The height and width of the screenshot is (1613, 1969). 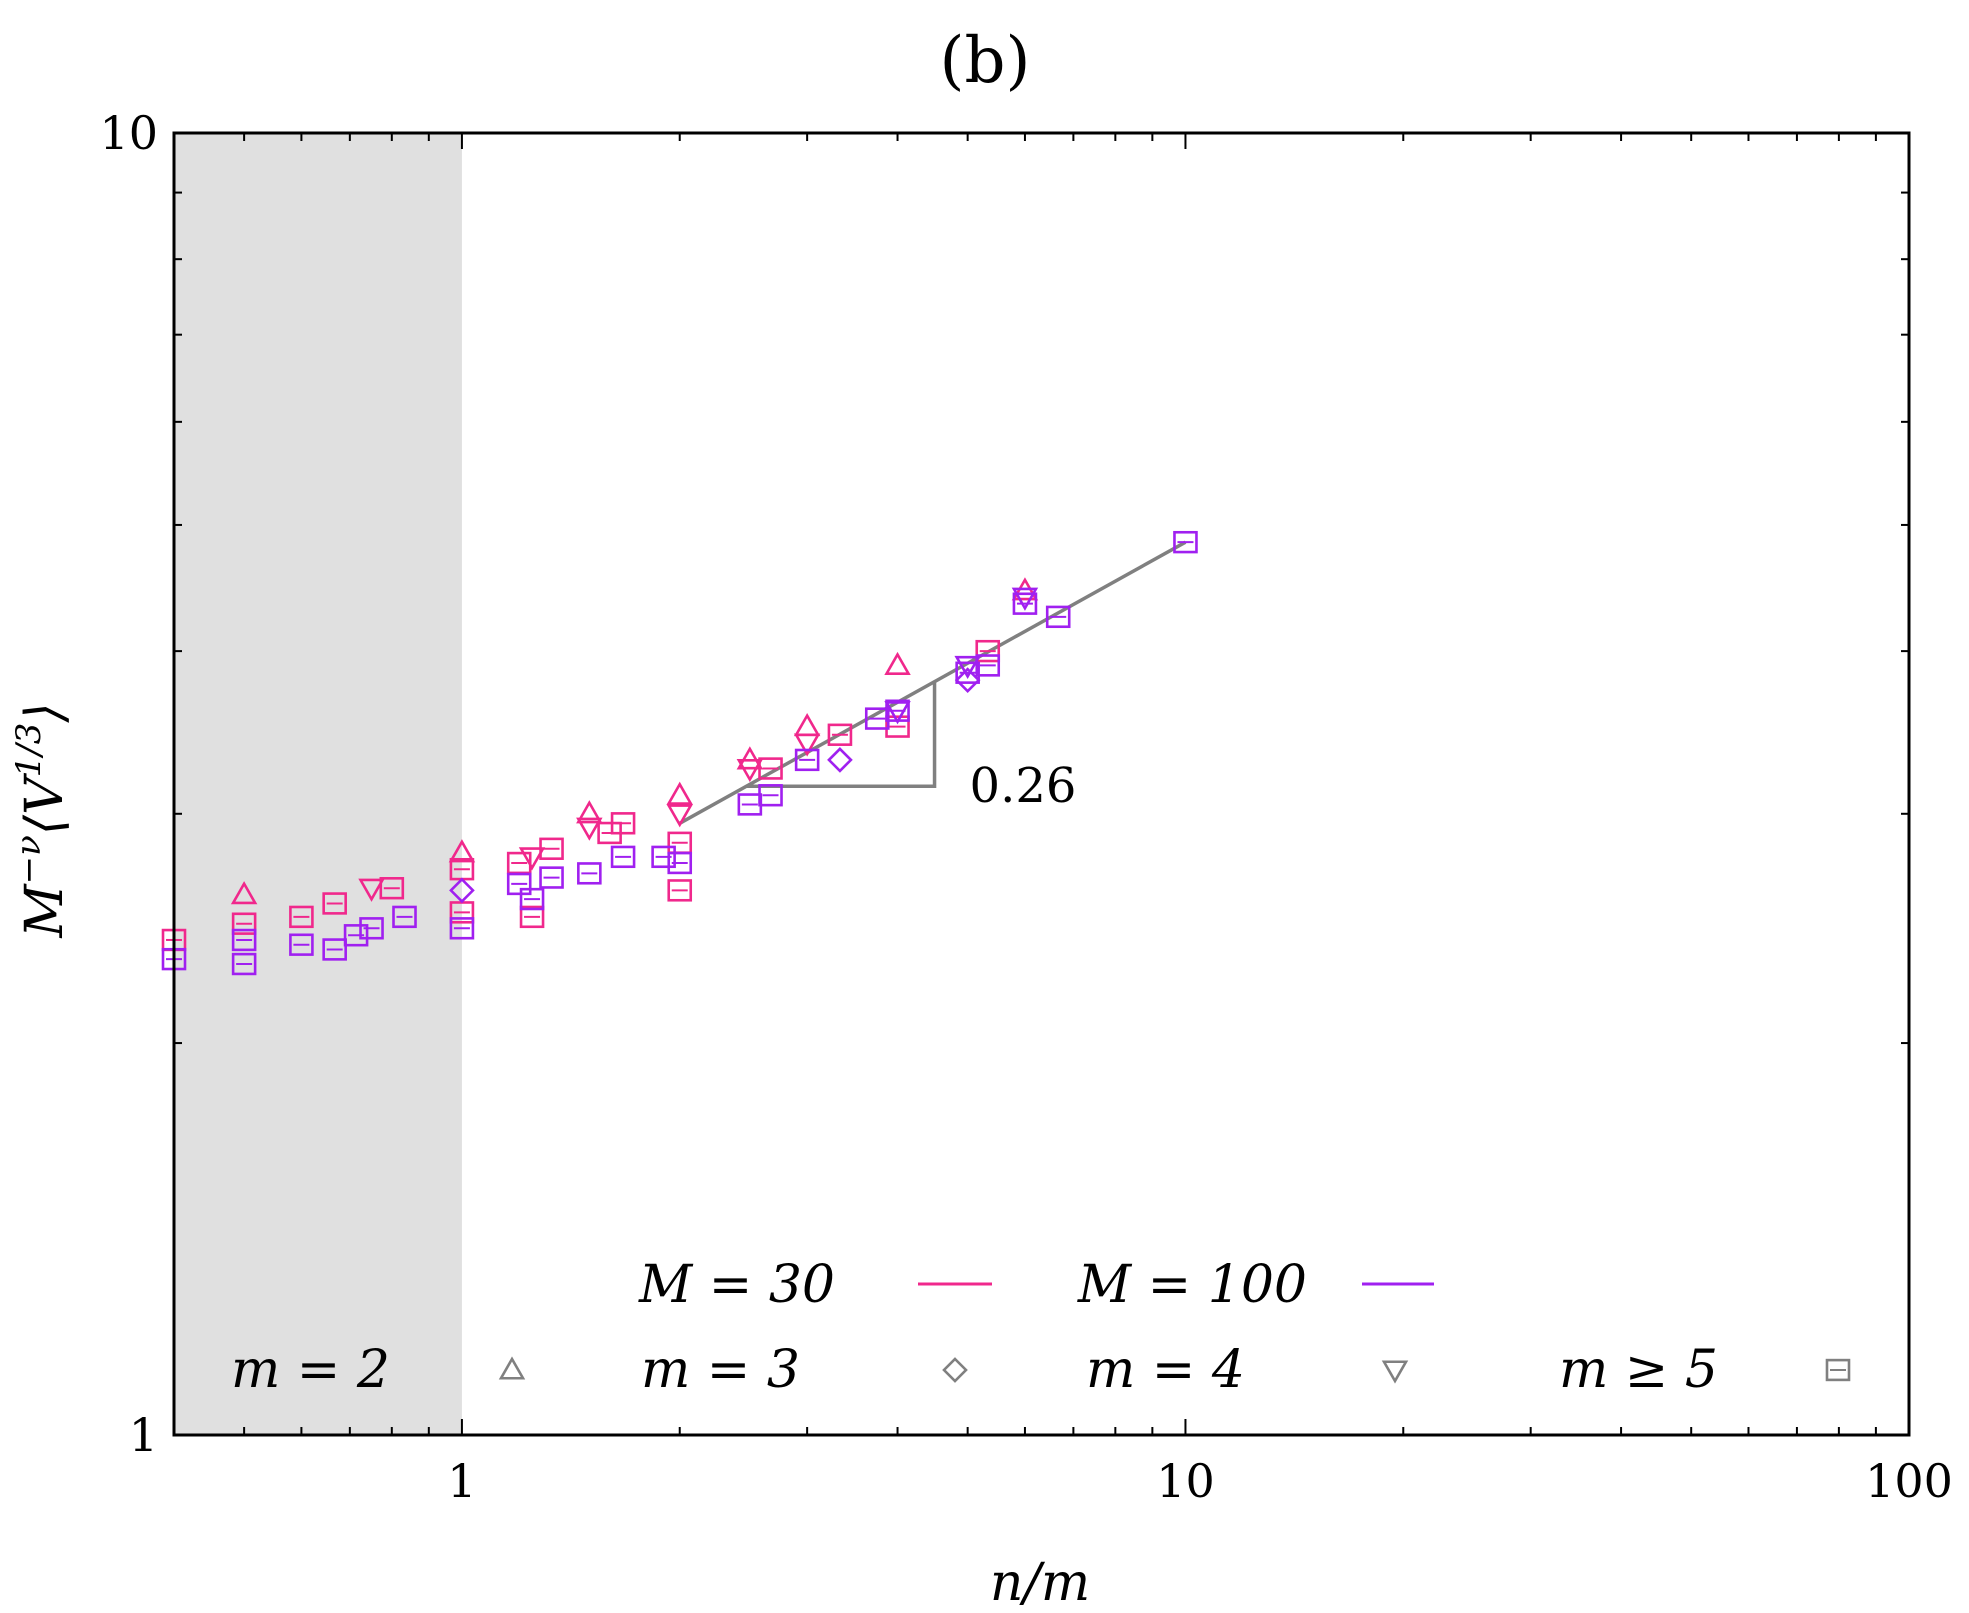 I want to click on legend-label-m30: M = 30, so click(x=736, y=1285).